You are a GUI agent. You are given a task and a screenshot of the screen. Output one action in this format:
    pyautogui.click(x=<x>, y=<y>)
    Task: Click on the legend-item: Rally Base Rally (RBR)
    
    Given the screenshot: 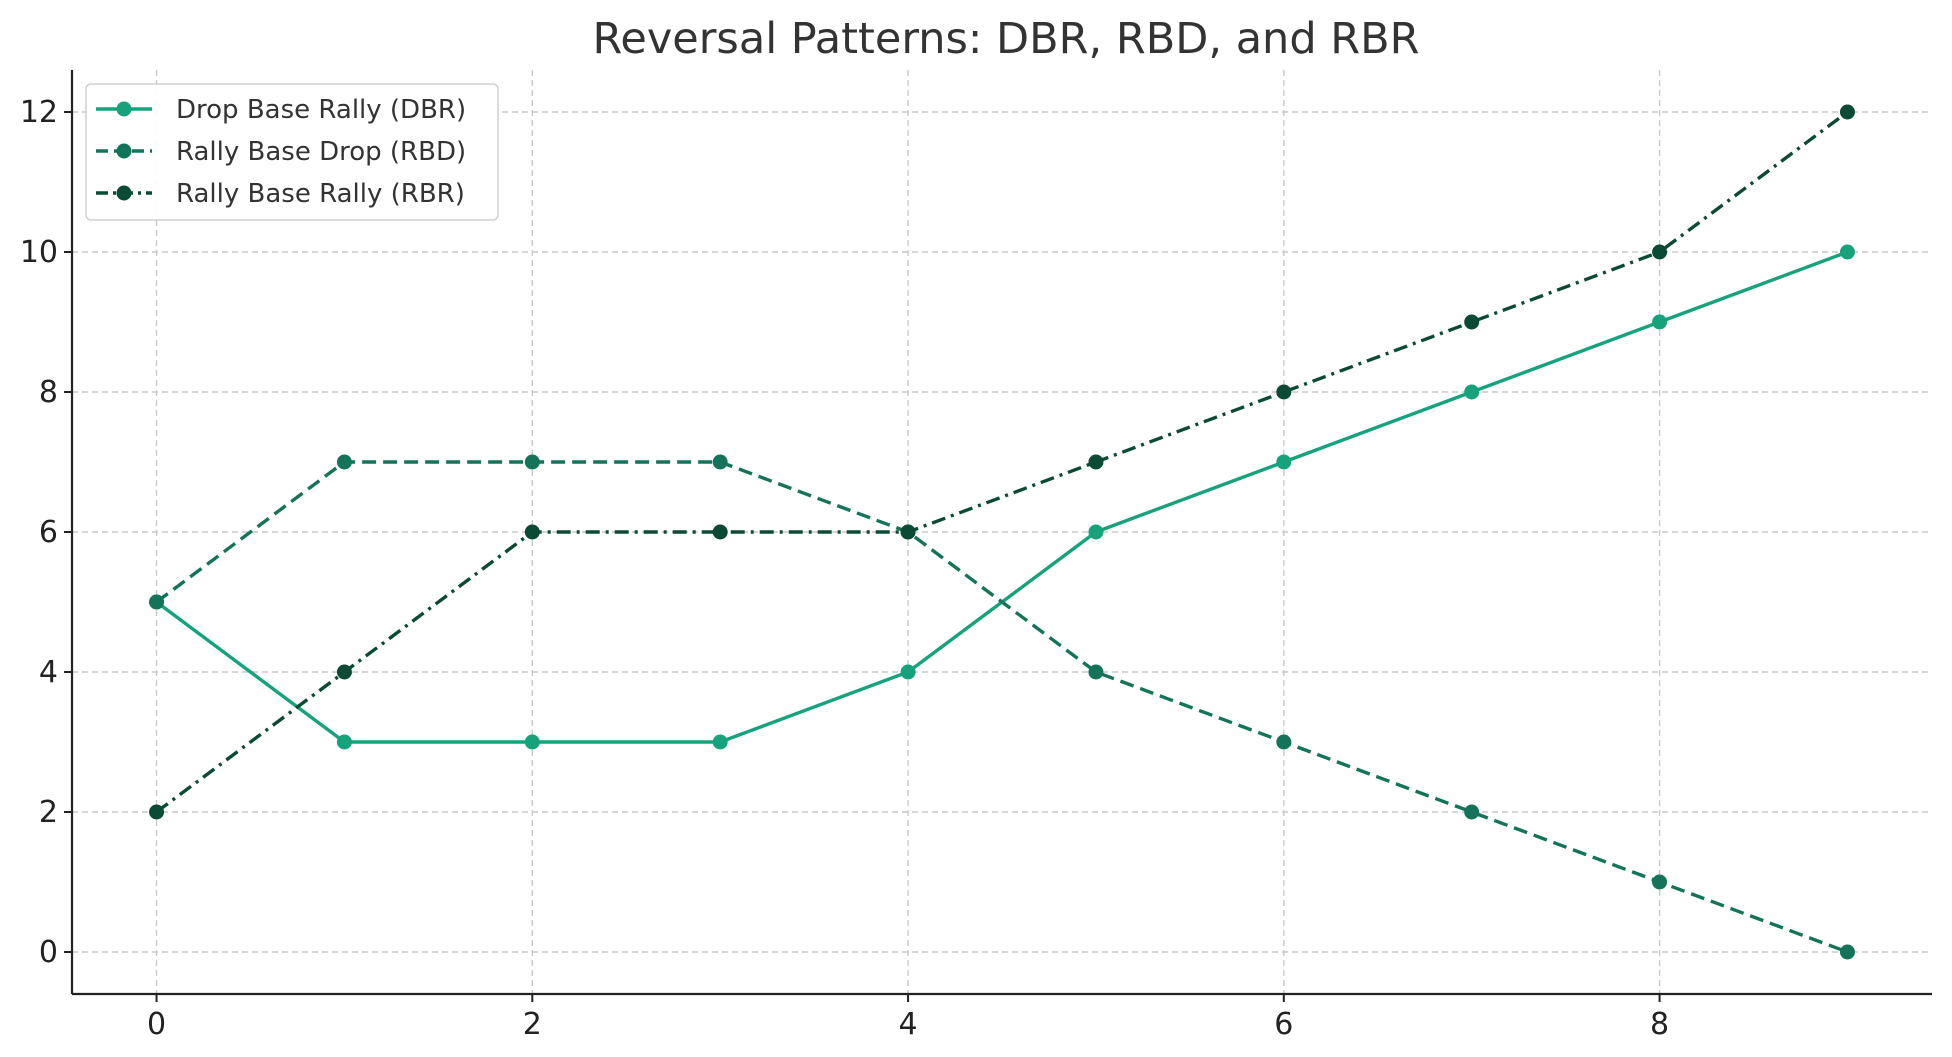 What is the action you would take?
    pyautogui.click(x=280, y=194)
    